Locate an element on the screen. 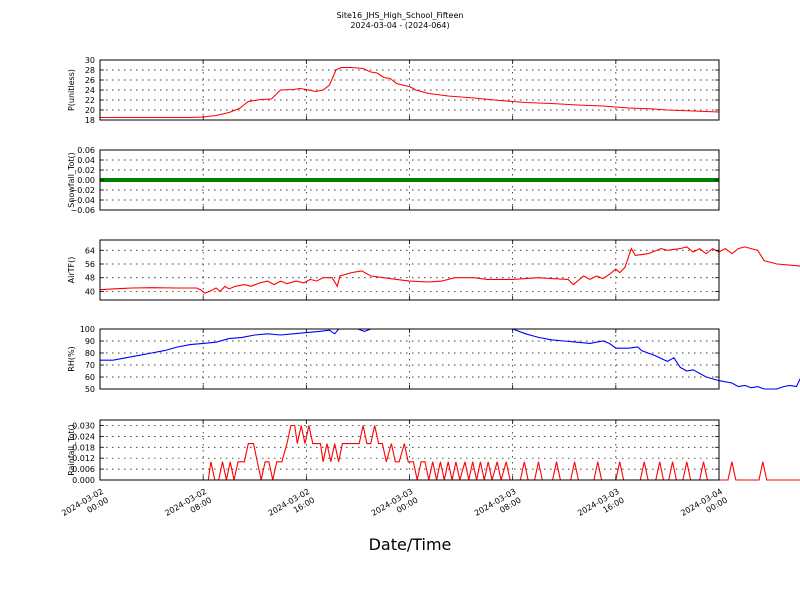 This screenshot has height=604, width=800. y-tick-label: 50 is located at coordinates (90, 389).